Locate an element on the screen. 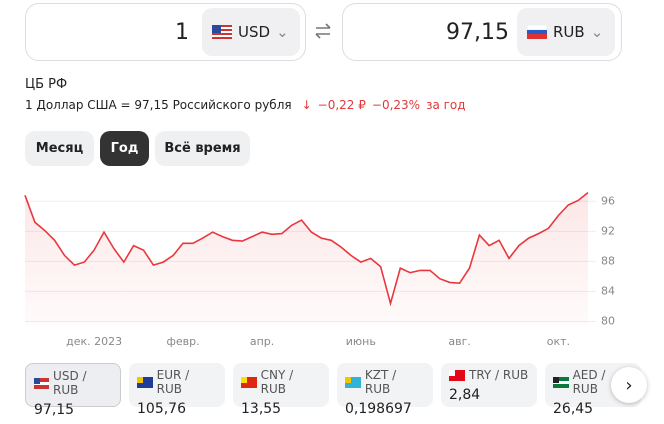  period-button-active: Год is located at coordinates (124, 148).